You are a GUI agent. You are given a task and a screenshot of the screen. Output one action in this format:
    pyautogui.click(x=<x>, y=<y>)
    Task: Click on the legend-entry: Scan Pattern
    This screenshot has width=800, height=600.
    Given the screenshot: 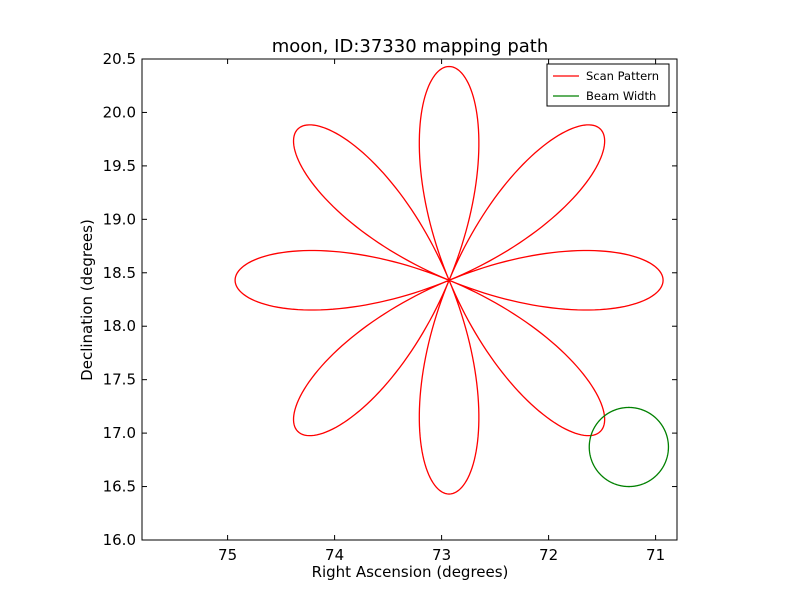 What is the action you would take?
    pyautogui.click(x=622, y=76)
    